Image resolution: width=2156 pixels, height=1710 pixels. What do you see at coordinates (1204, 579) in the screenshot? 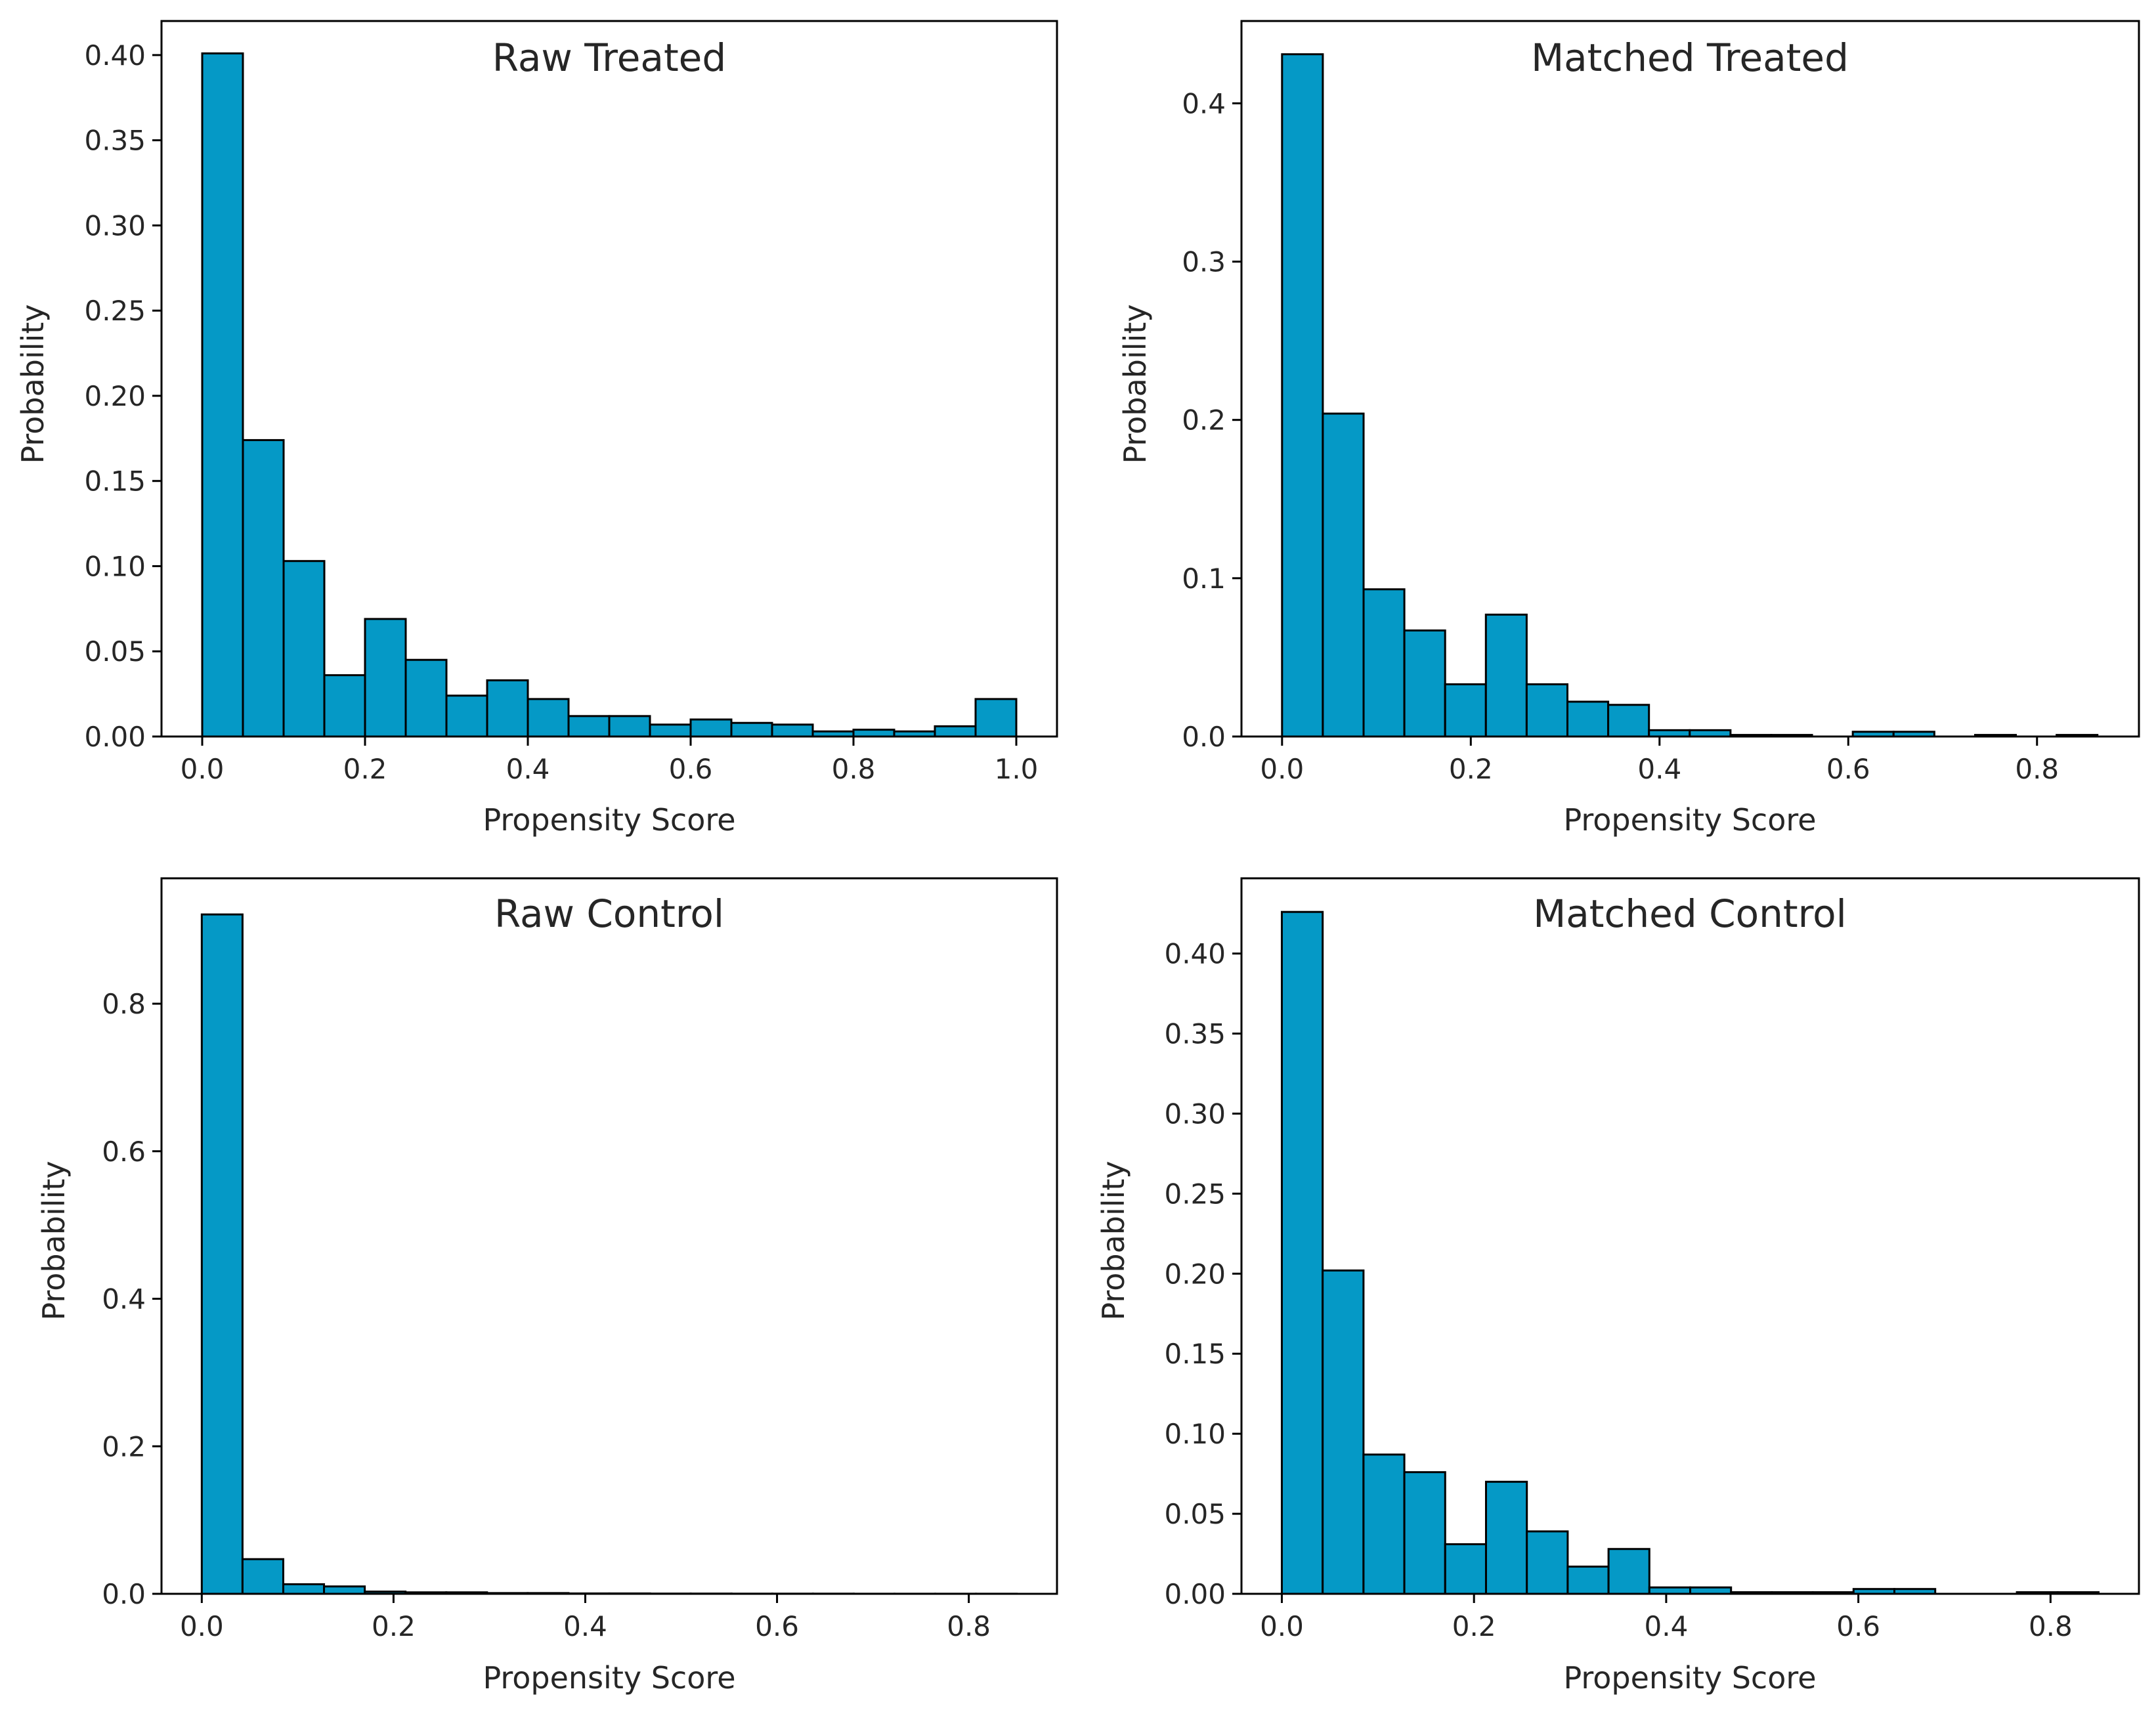
I see `y-tick-label: 0.1` at bounding box center [1204, 579].